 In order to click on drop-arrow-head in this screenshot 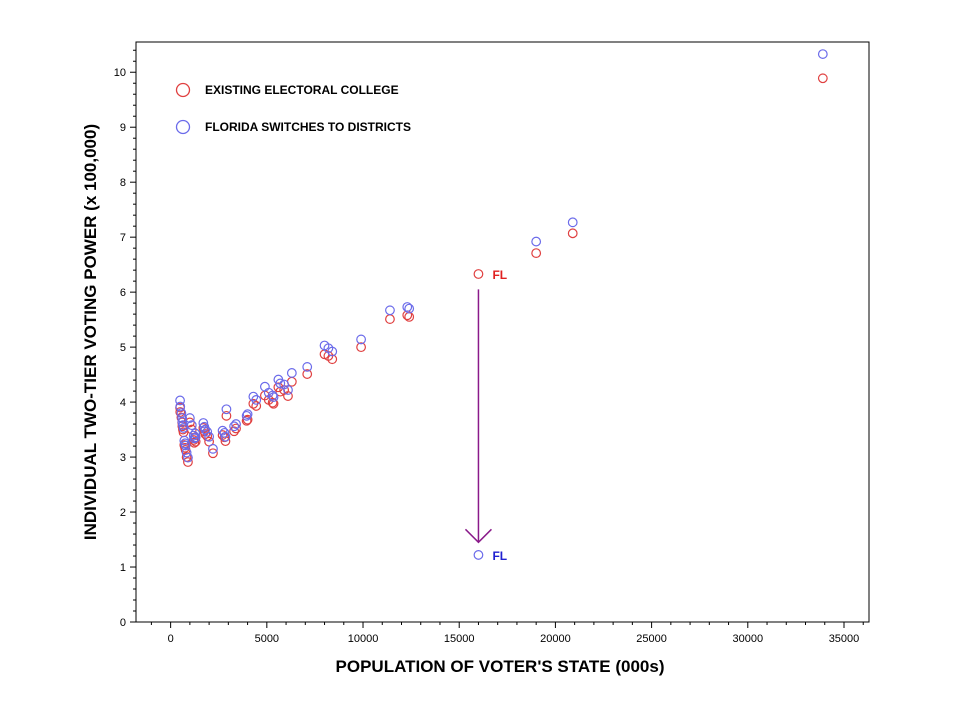, I will do `click(478, 536)`.